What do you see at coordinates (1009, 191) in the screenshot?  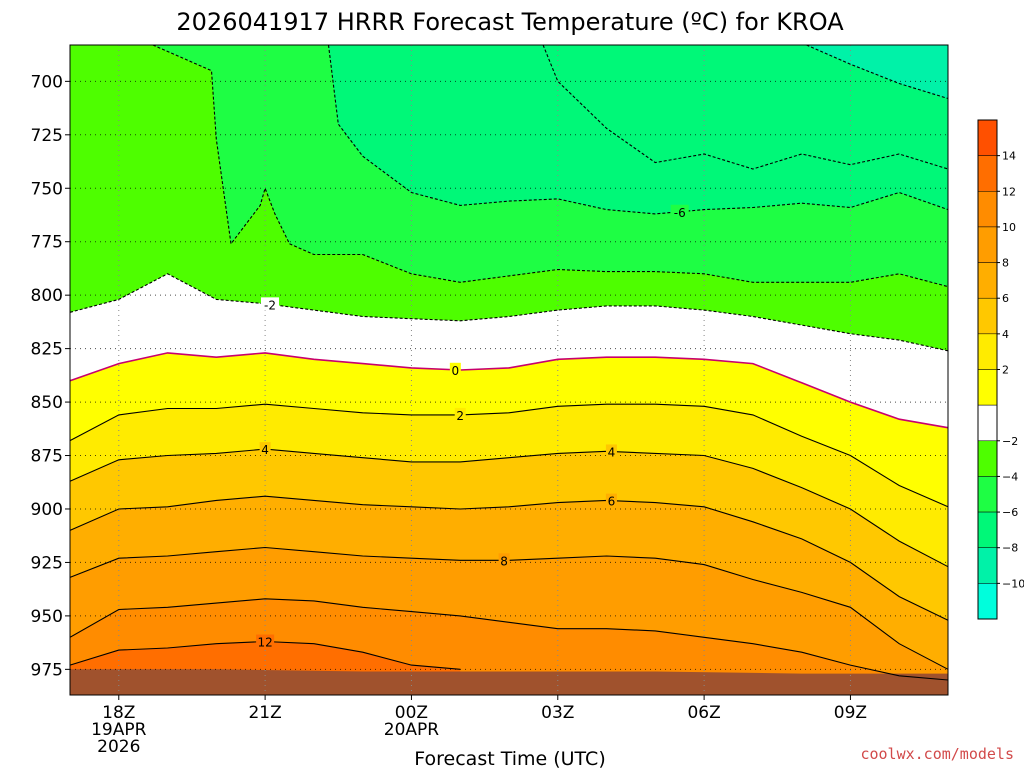 I see `colorbar-tick-label-12: 12` at bounding box center [1009, 191].